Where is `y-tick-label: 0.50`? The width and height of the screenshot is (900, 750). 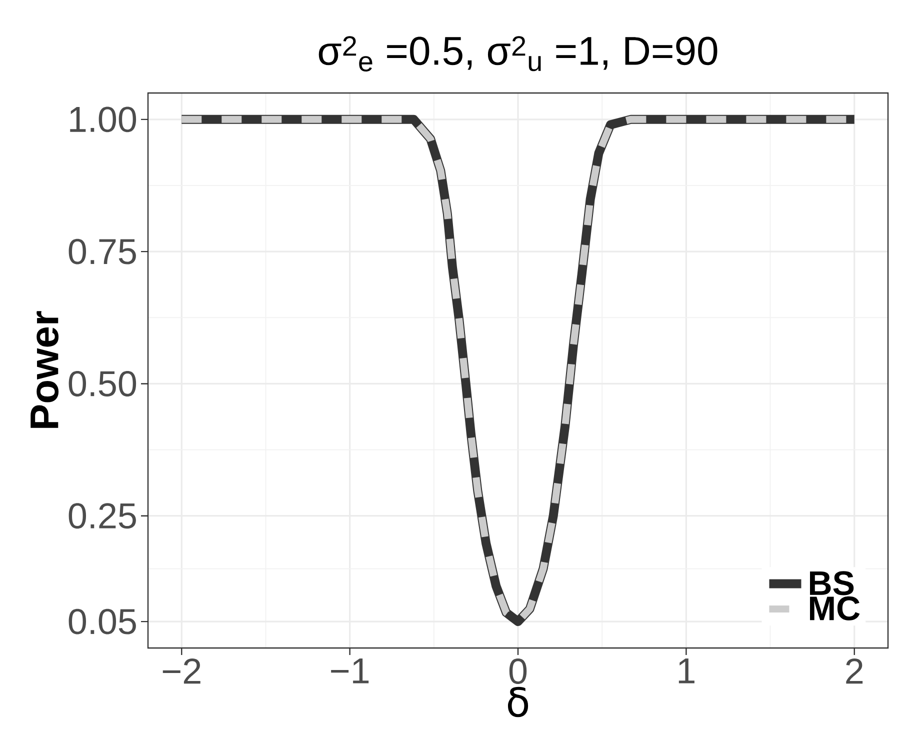
y-tick-label: 0.50 is located at coordinates (102, 383).